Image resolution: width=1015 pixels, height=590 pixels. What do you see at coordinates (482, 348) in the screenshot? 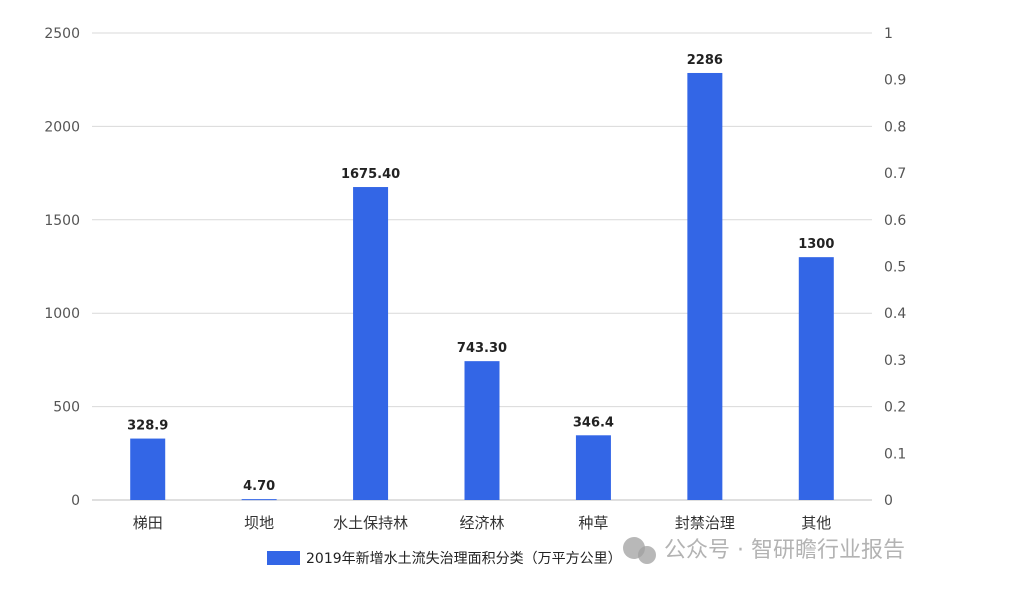
I see `data-label: 743.30` at bounding box center [482, 348].